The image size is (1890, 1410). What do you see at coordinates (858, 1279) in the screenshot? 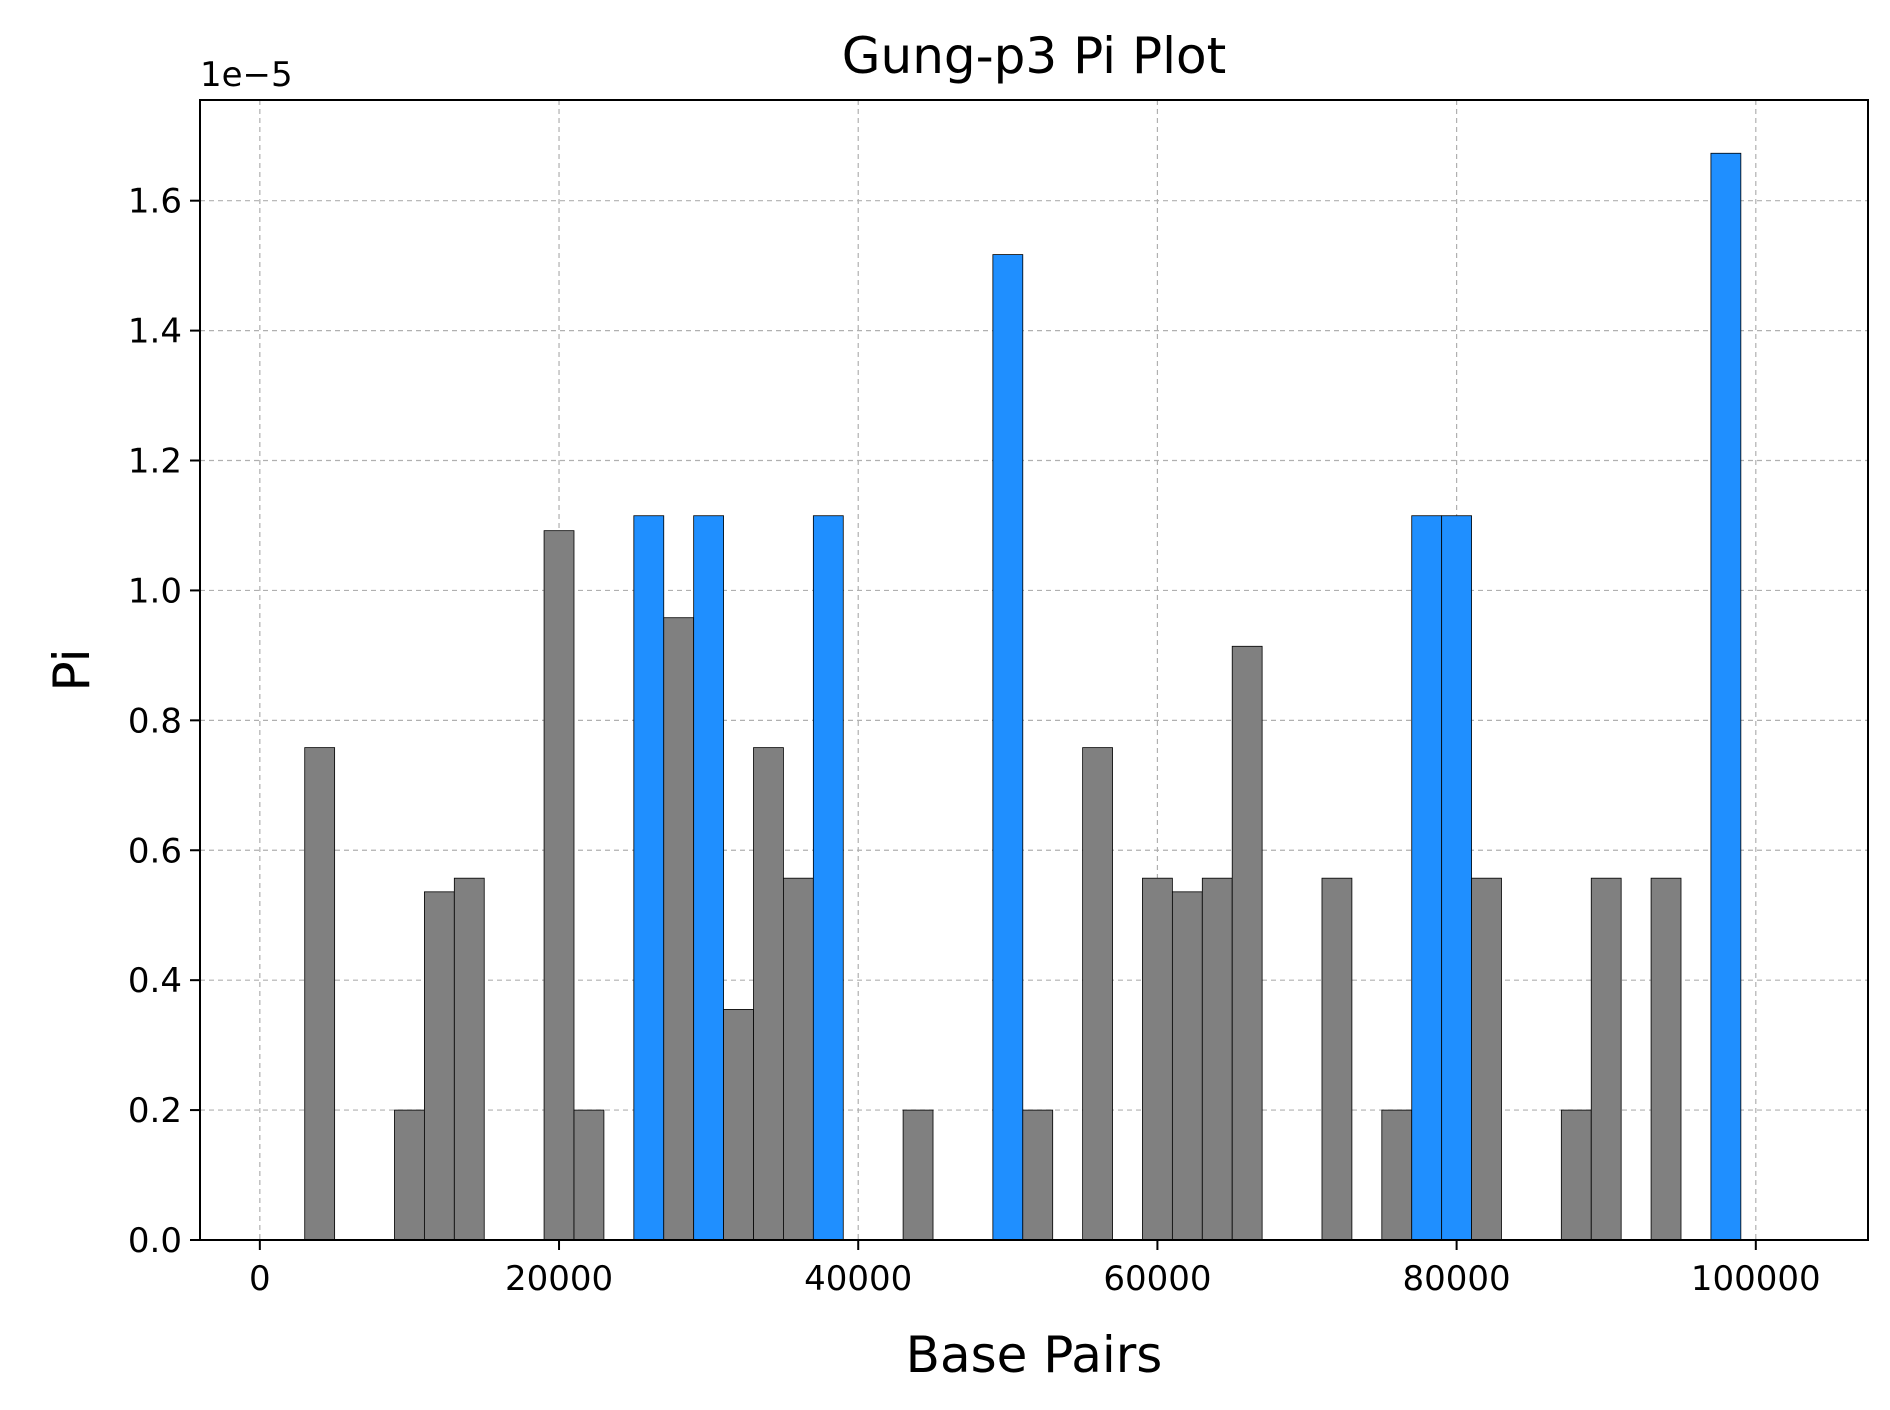
I see `x-tick-label-2: 40000` at bounding box center [858, 1279].